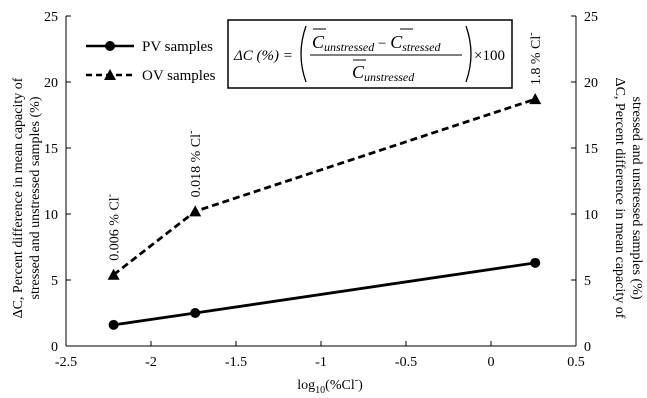  What do you see at coordinates (576, 362) in the screenshot?
I see `x-tick-label: 0.5` at bounding box center [576, 362].